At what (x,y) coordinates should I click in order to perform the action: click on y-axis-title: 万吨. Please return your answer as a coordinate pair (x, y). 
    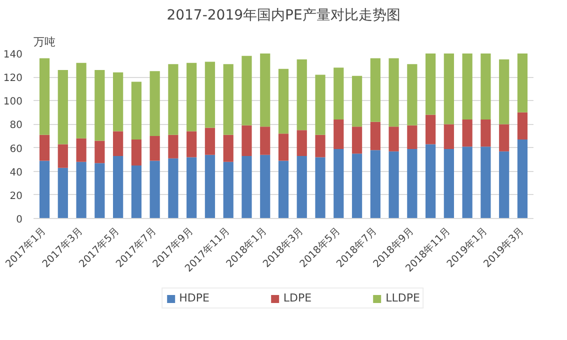
    Looking at the image, I should click on (45, 42).